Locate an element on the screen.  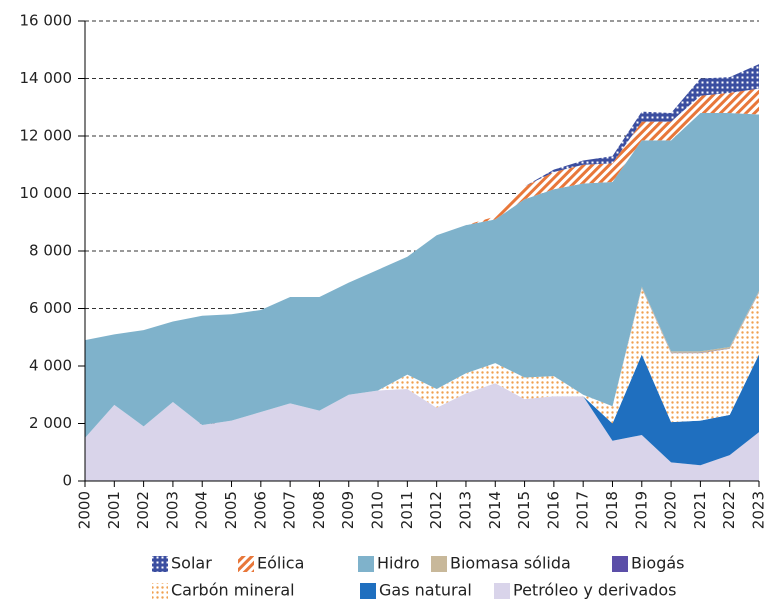
legend-label: Biogás is located at coordinates (658, 563).